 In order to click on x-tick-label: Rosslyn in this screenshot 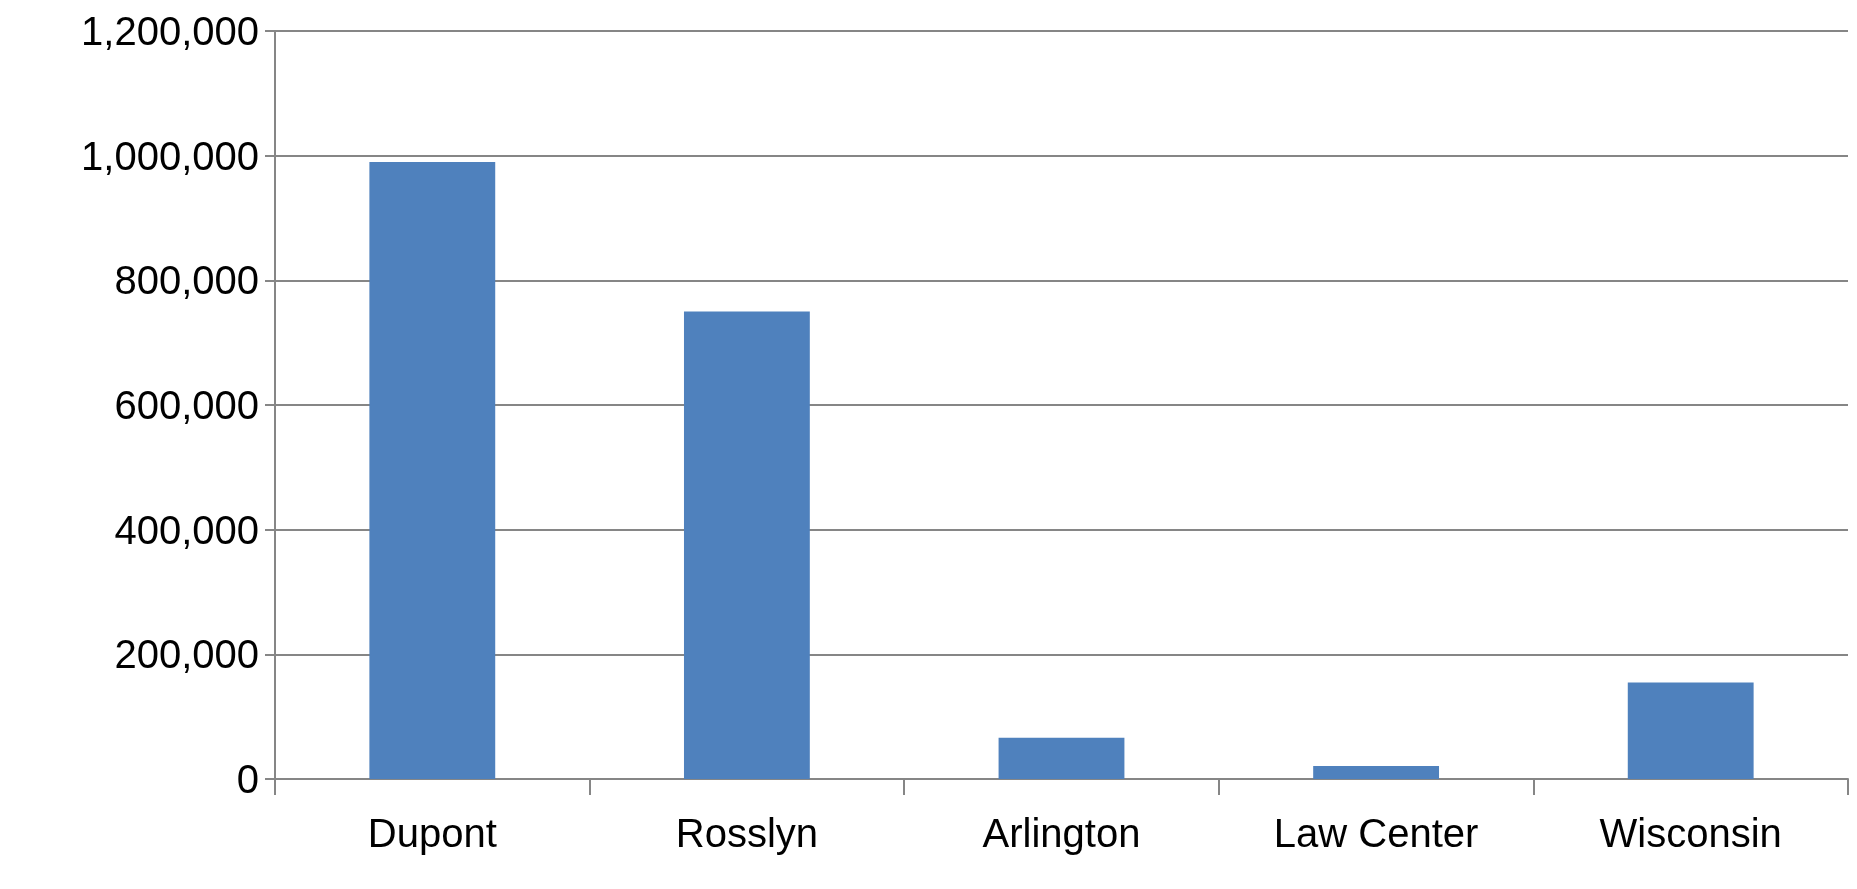, I will do `click(747, 833)`.